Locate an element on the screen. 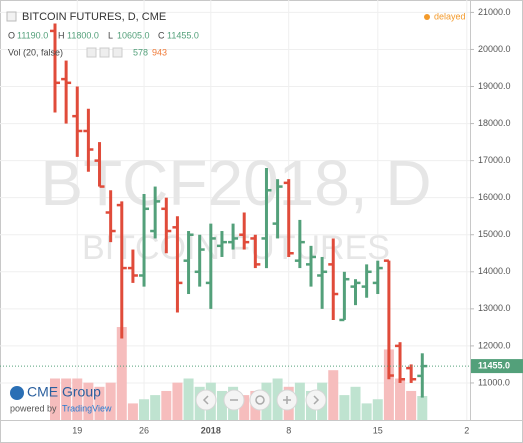  nav-buttons is located at coordinates (261, 400).